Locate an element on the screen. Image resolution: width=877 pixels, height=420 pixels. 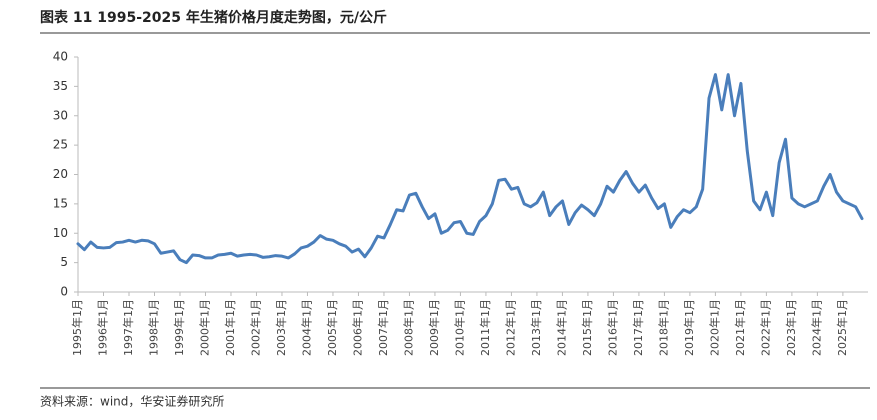
x-tick-label: 2025年1月 is located at coordinates (842, 327).